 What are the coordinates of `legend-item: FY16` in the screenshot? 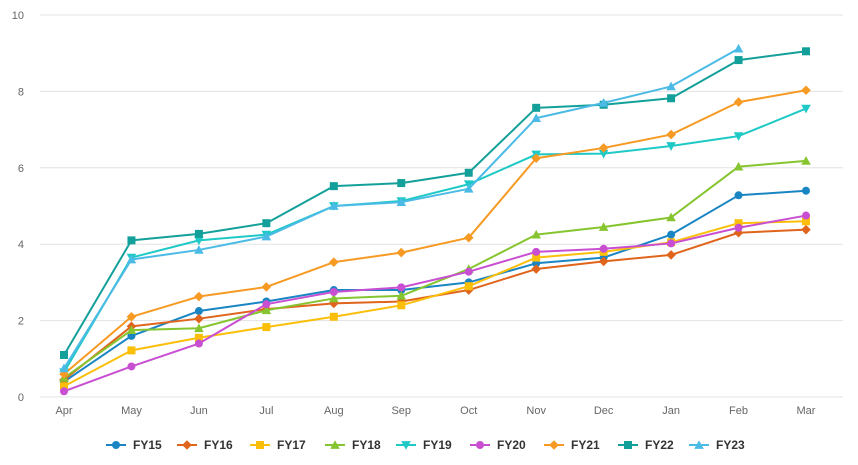 It's located at (205, 445).